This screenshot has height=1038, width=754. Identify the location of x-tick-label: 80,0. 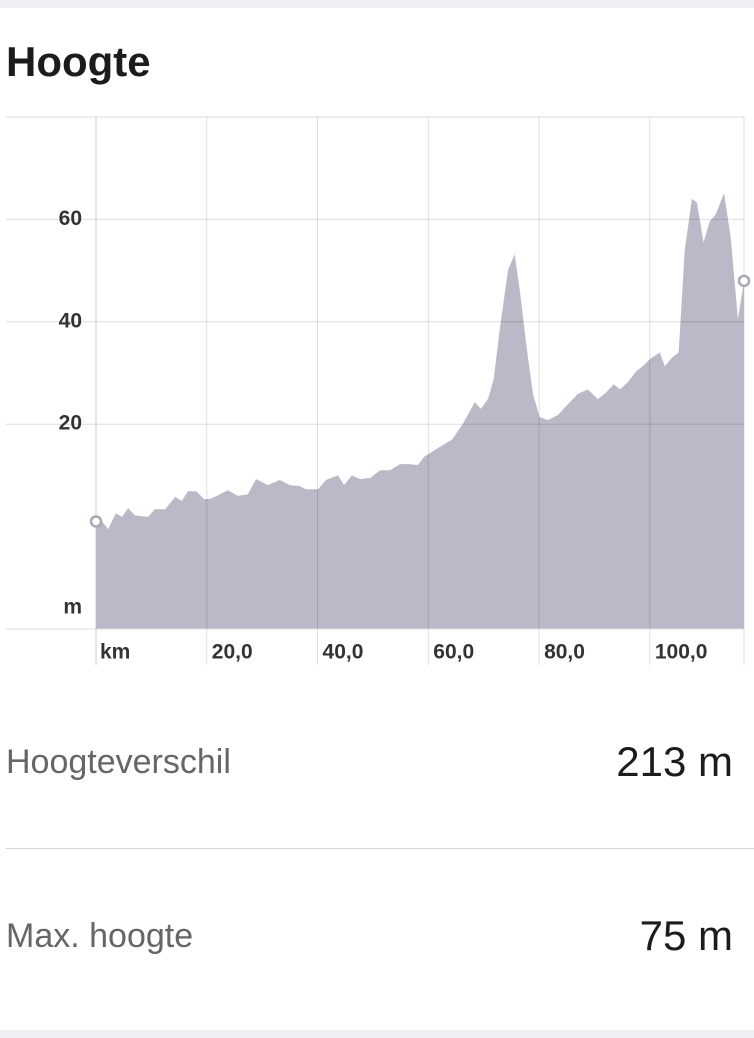
(564, 652).